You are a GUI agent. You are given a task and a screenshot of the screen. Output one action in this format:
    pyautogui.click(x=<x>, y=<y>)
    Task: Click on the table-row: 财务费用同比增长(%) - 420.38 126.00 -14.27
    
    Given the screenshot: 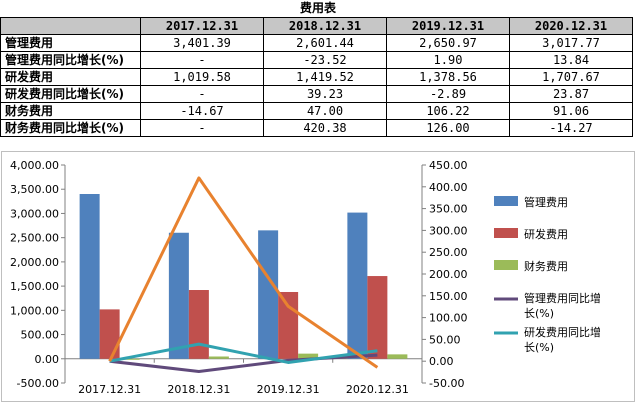 What is the action you would take?
    pyautogui.click(x=316, y=128)
    